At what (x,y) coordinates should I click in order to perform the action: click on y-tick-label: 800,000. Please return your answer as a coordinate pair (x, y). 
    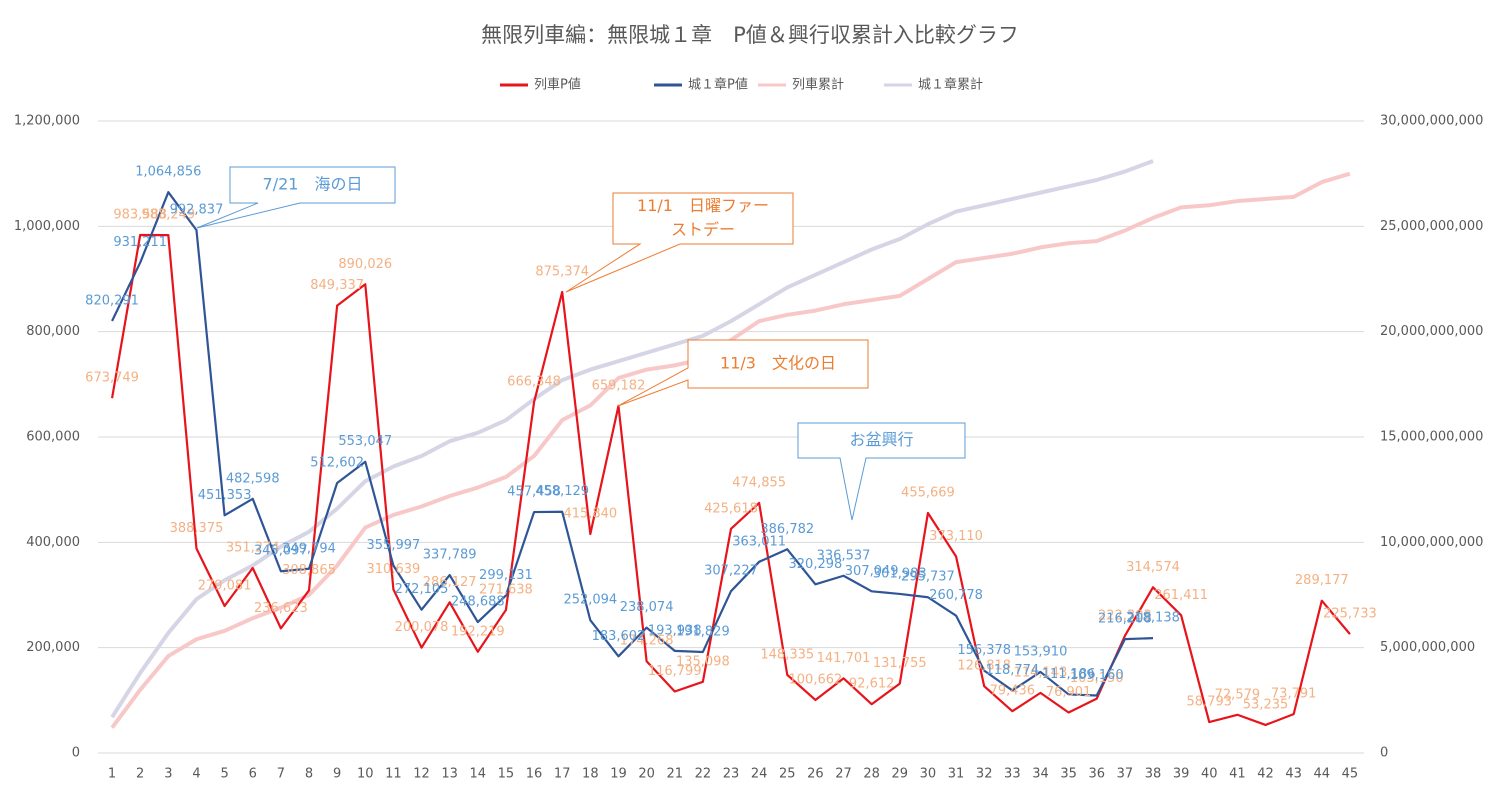
    Looking at the image, I should click on (53, 331).